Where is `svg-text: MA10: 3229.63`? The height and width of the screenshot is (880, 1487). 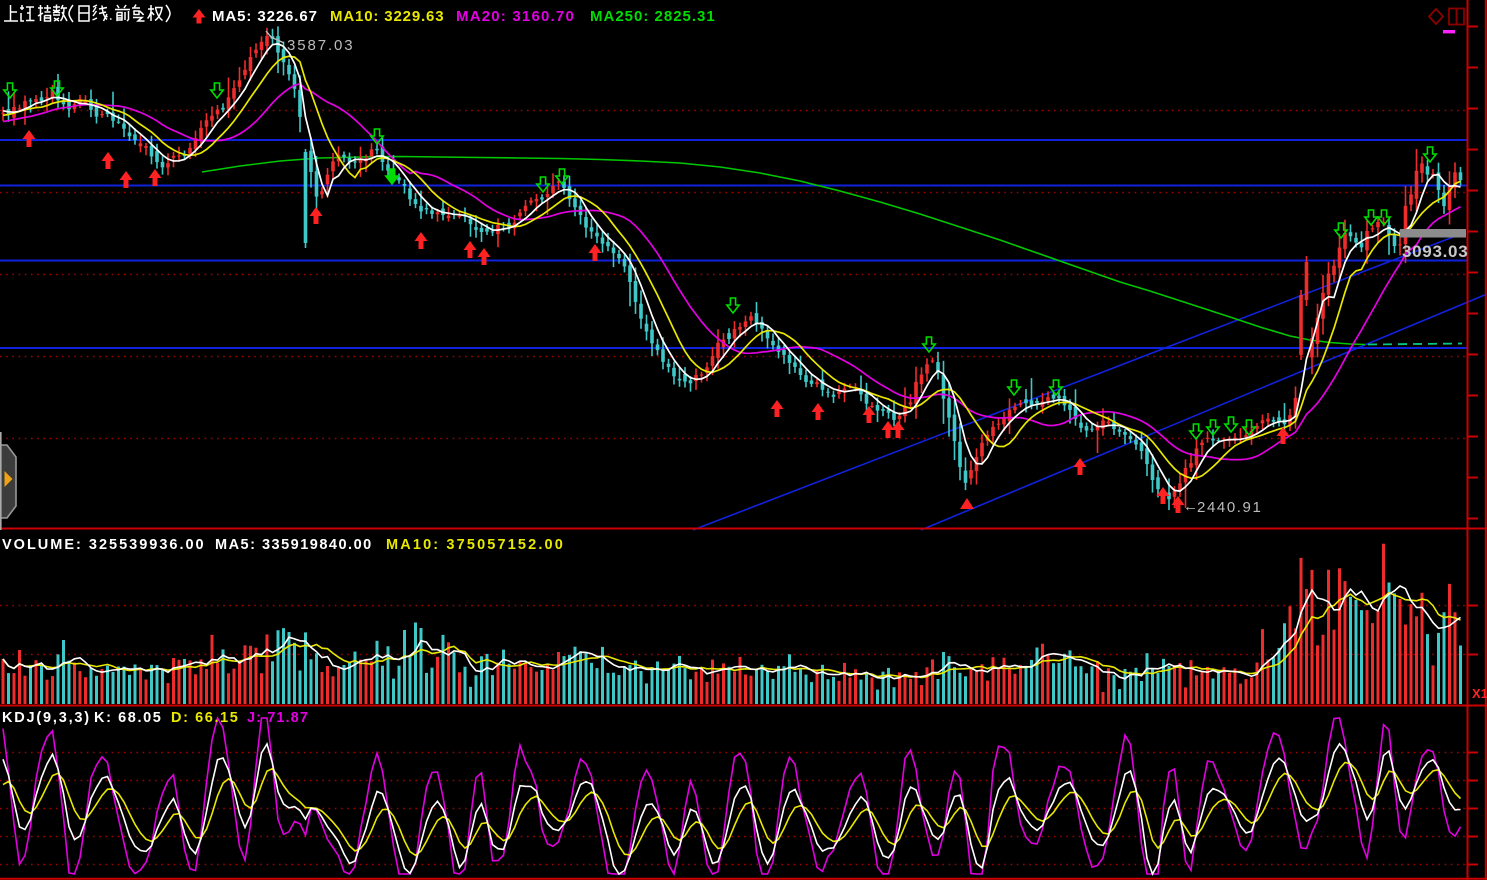 svg-text: MA10: 3229.63 is located at coordinates (387, 16).